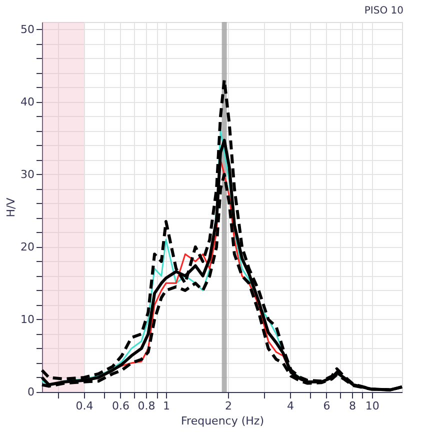  What do you see at coordinates (352, 406) in the screenshot?
I see `x-tick-label: 8` at bounding box center [352, 406].